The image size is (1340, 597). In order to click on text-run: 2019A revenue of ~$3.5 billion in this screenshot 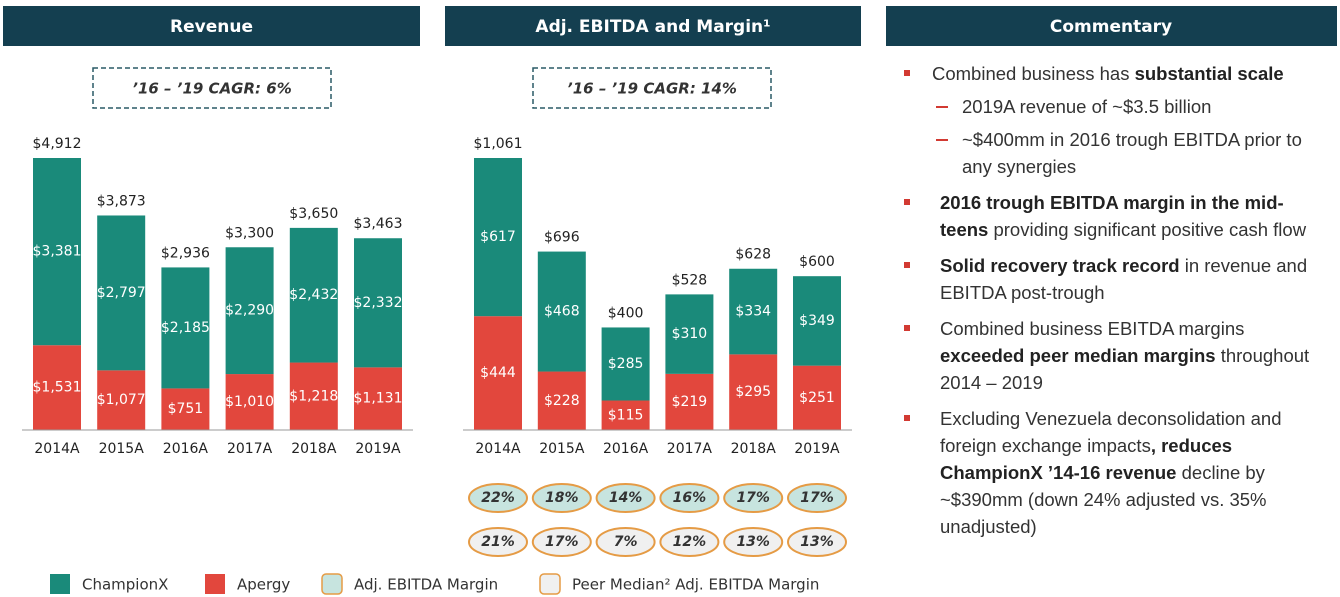, I will do `click(1087, 106)`.